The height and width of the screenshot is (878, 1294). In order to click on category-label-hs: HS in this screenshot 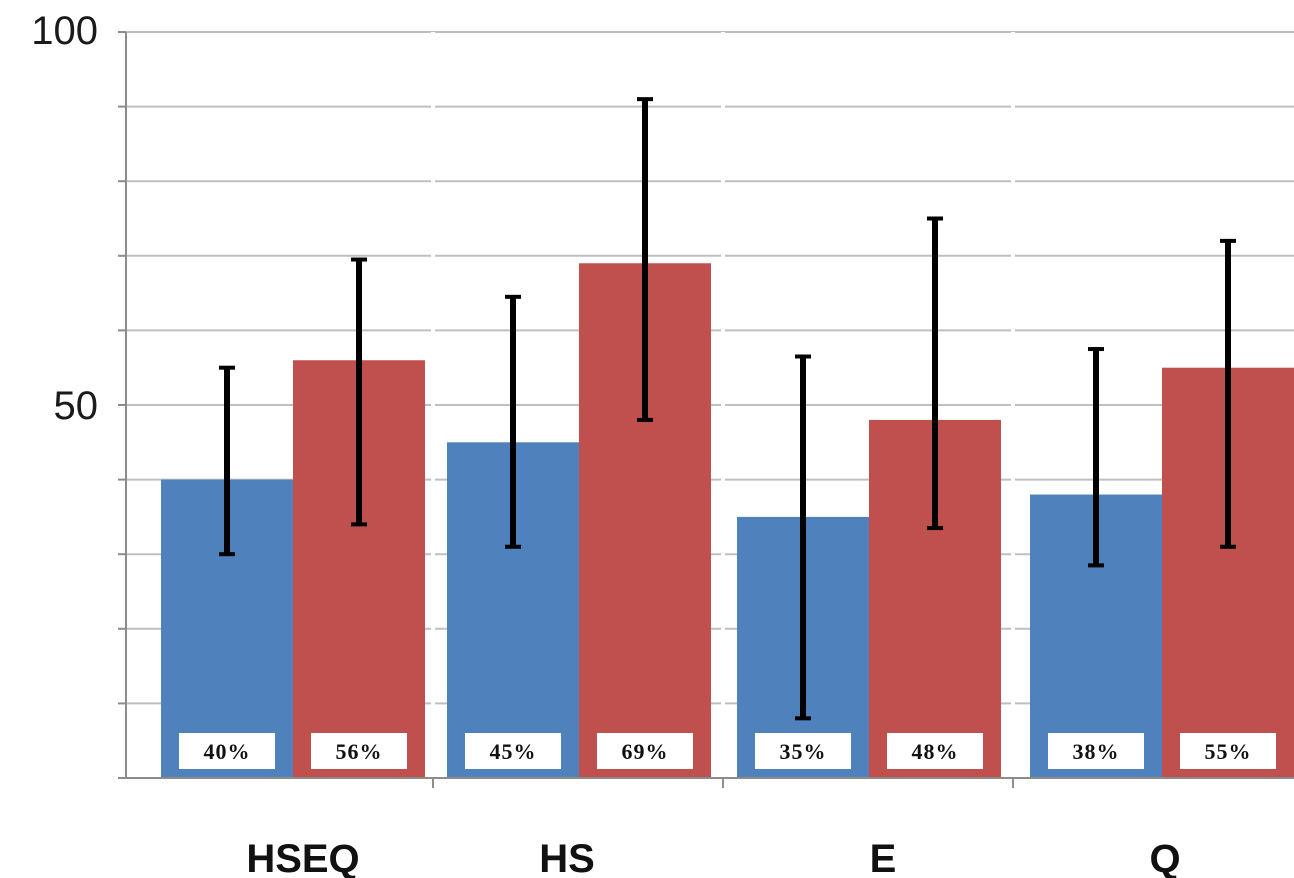, I will do `click(567, 857)`.